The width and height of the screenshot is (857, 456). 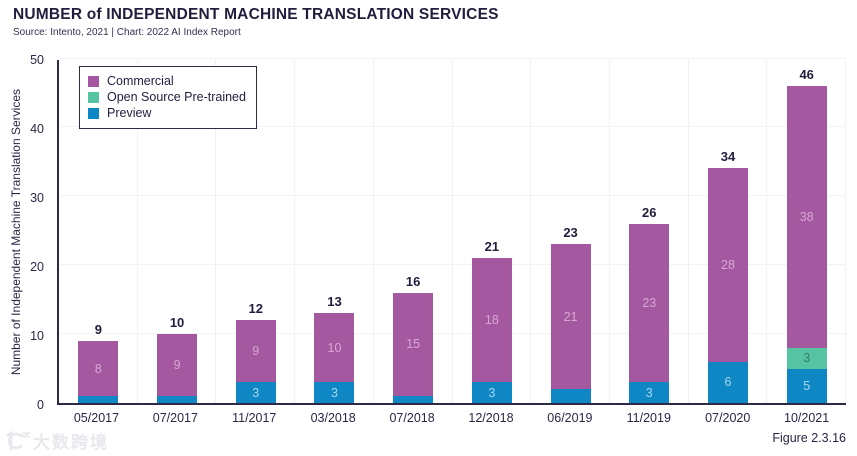 I want to click on bar-segment-label: 15, so click(x=413, y=344).